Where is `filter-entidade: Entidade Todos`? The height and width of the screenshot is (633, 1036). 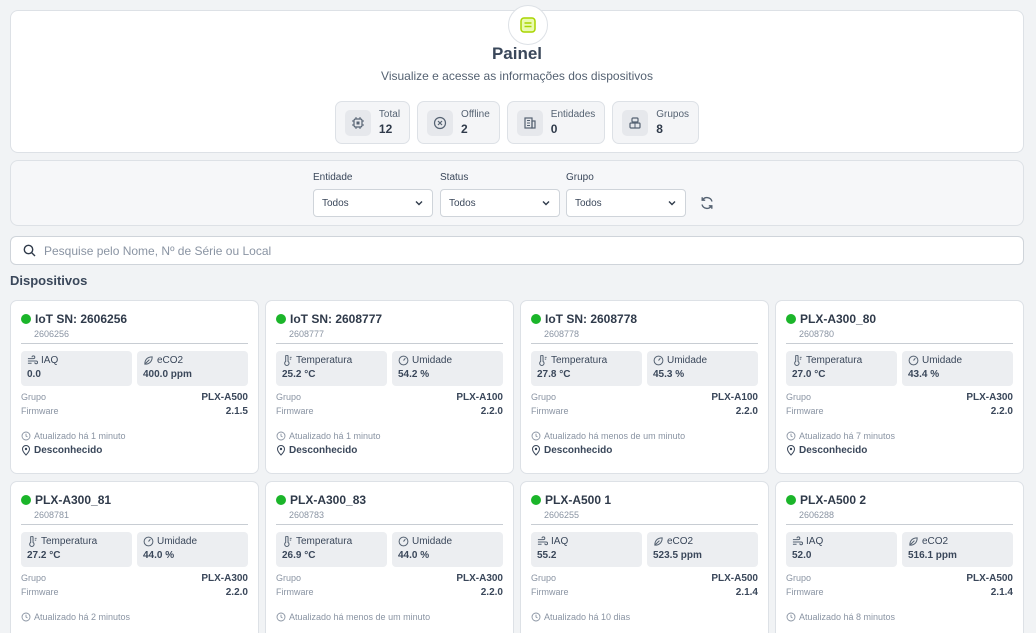
filter-entidade: Entidade Todos is located at coordinates (373, 194).